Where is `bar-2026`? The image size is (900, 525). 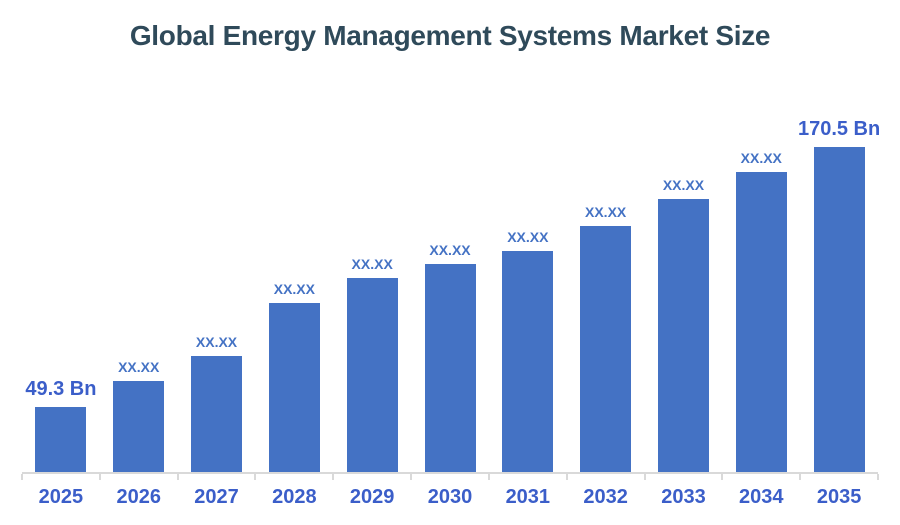
bar-2026 is located at coordinates (139, 427).